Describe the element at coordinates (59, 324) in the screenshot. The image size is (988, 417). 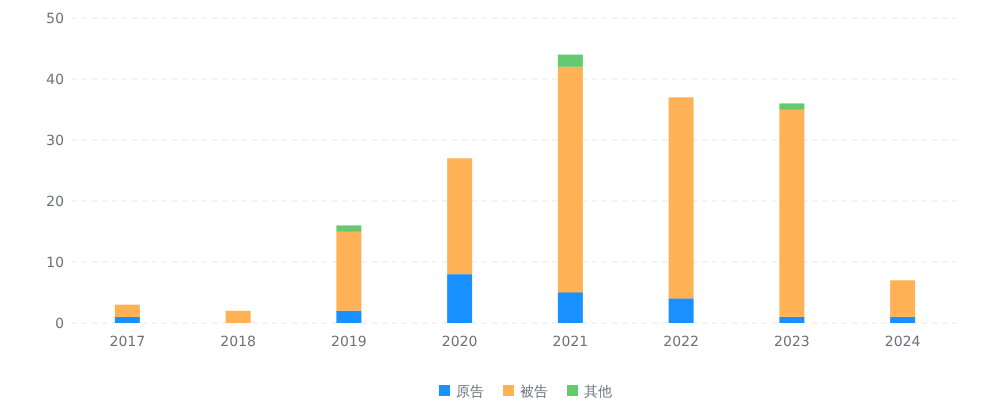
I see `y-tick-label: 0` at that location.